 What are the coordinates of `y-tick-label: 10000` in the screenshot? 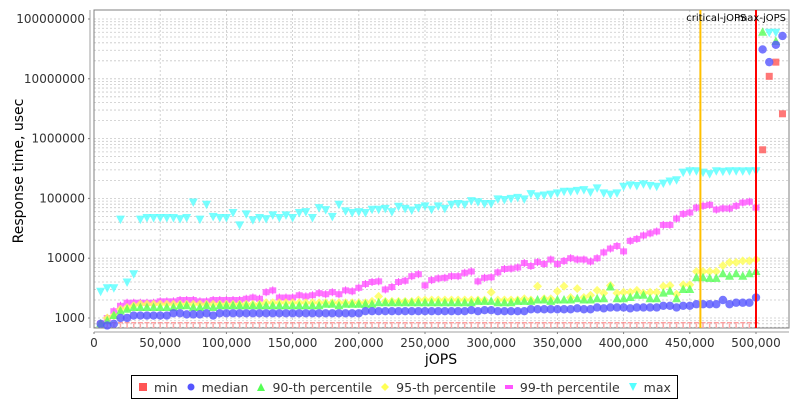 It's located at (66, 258).